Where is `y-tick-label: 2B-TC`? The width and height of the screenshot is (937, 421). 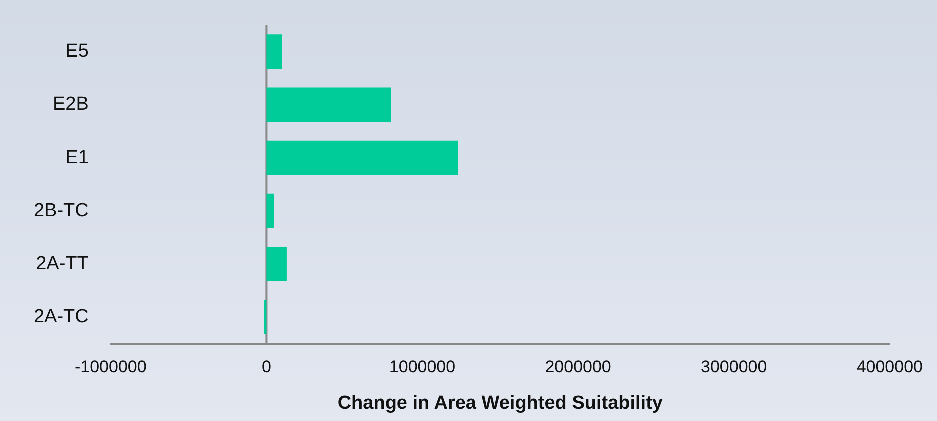
y-tick-label: 2B-TC is located at coordinates (61, 211).